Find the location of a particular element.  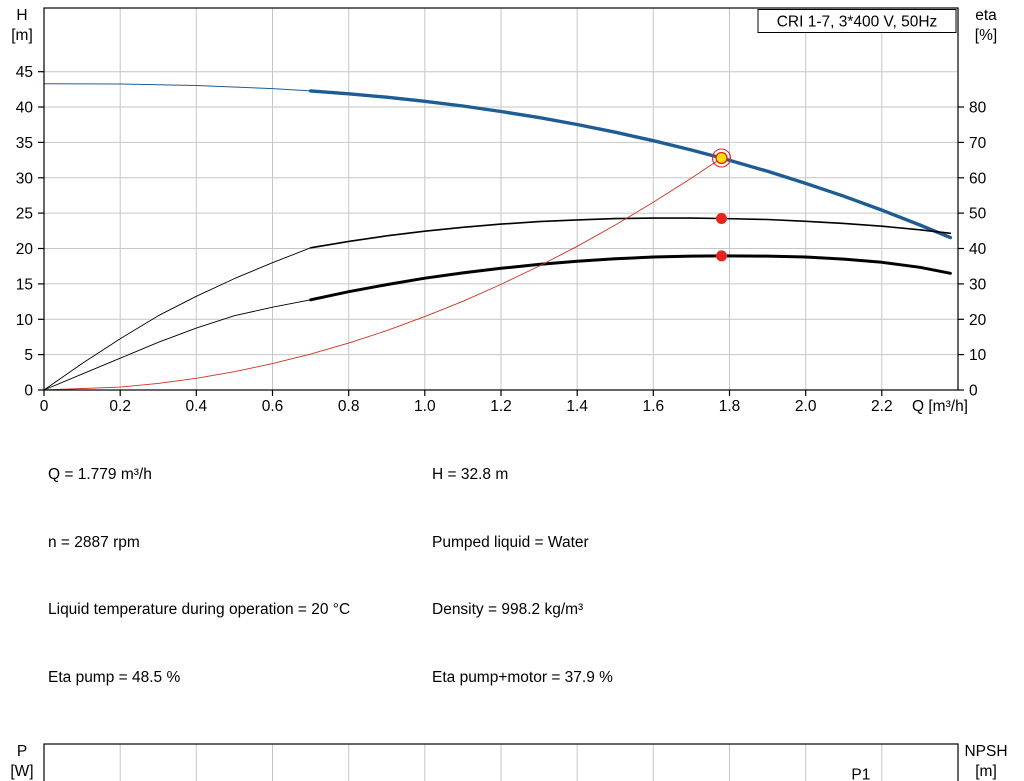

left-axis-label-line2: [W] is located at coordinates (21, 771).